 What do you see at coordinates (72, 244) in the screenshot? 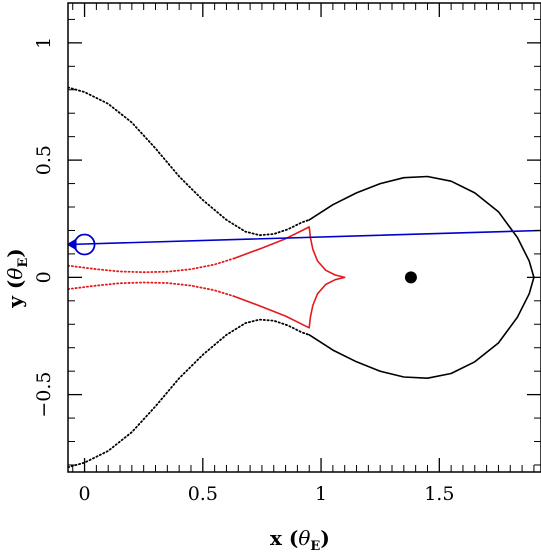
I see `marker-trajectory-arrow` at bounding box center [72, 244].